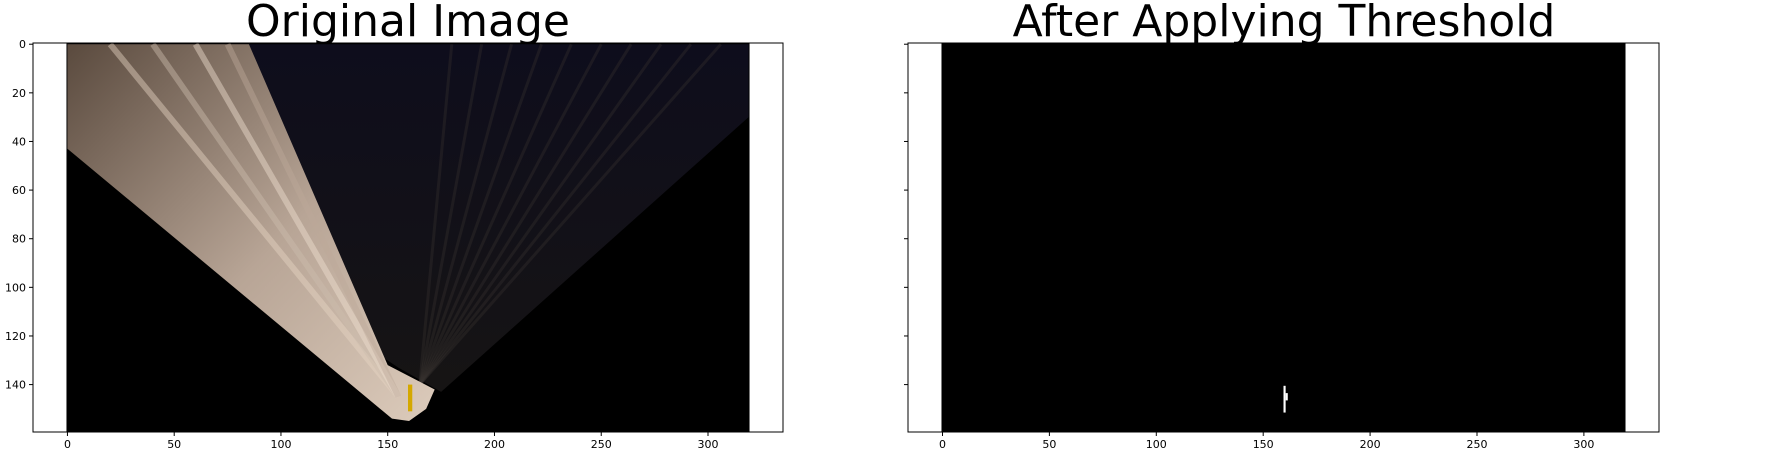 The image size is (1771, 457). Describe the element at coordinates (19, 215) in the screenshot. I see `y-axis-ticks: 0 20 40 60 80 100 120 140` at that location.